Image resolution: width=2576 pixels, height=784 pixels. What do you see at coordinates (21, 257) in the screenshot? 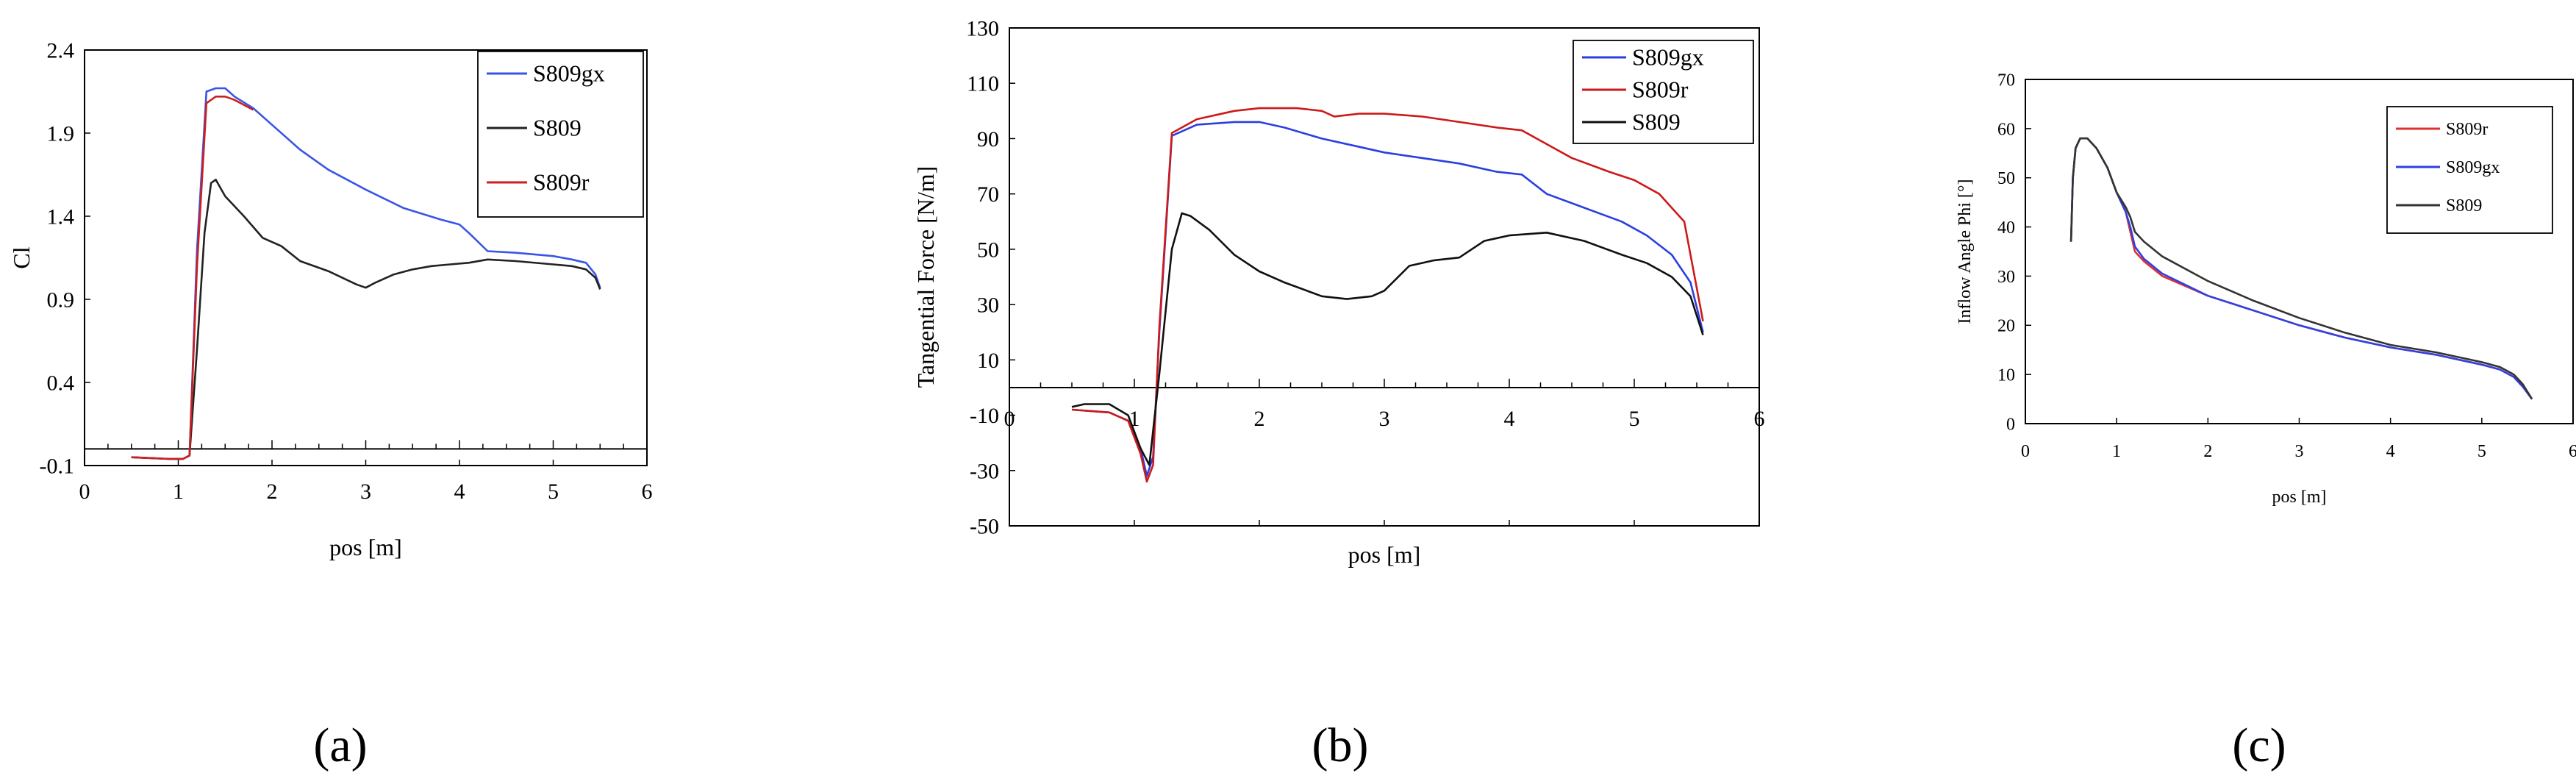
I see `y-axis-label: Cl` at bounding box center [21, 257].